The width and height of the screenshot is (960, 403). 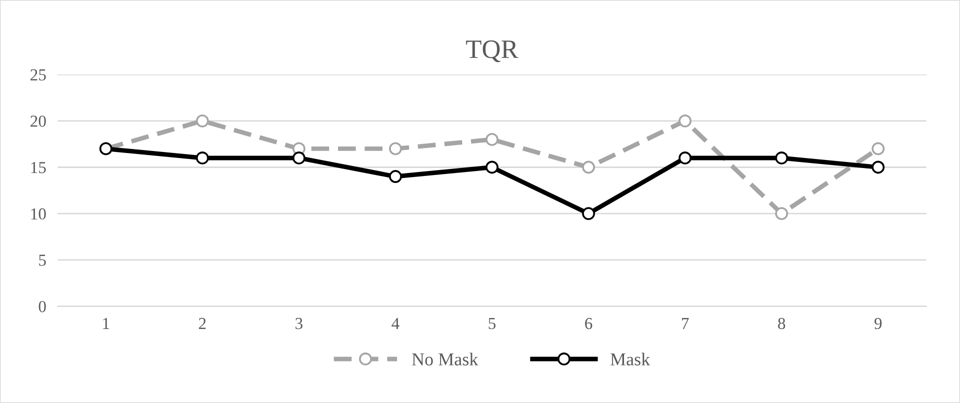 What do you see at coordinates (396, 323) in the screenshot?
I see `x-tick-label: 4` at bounding box center [396, 323].